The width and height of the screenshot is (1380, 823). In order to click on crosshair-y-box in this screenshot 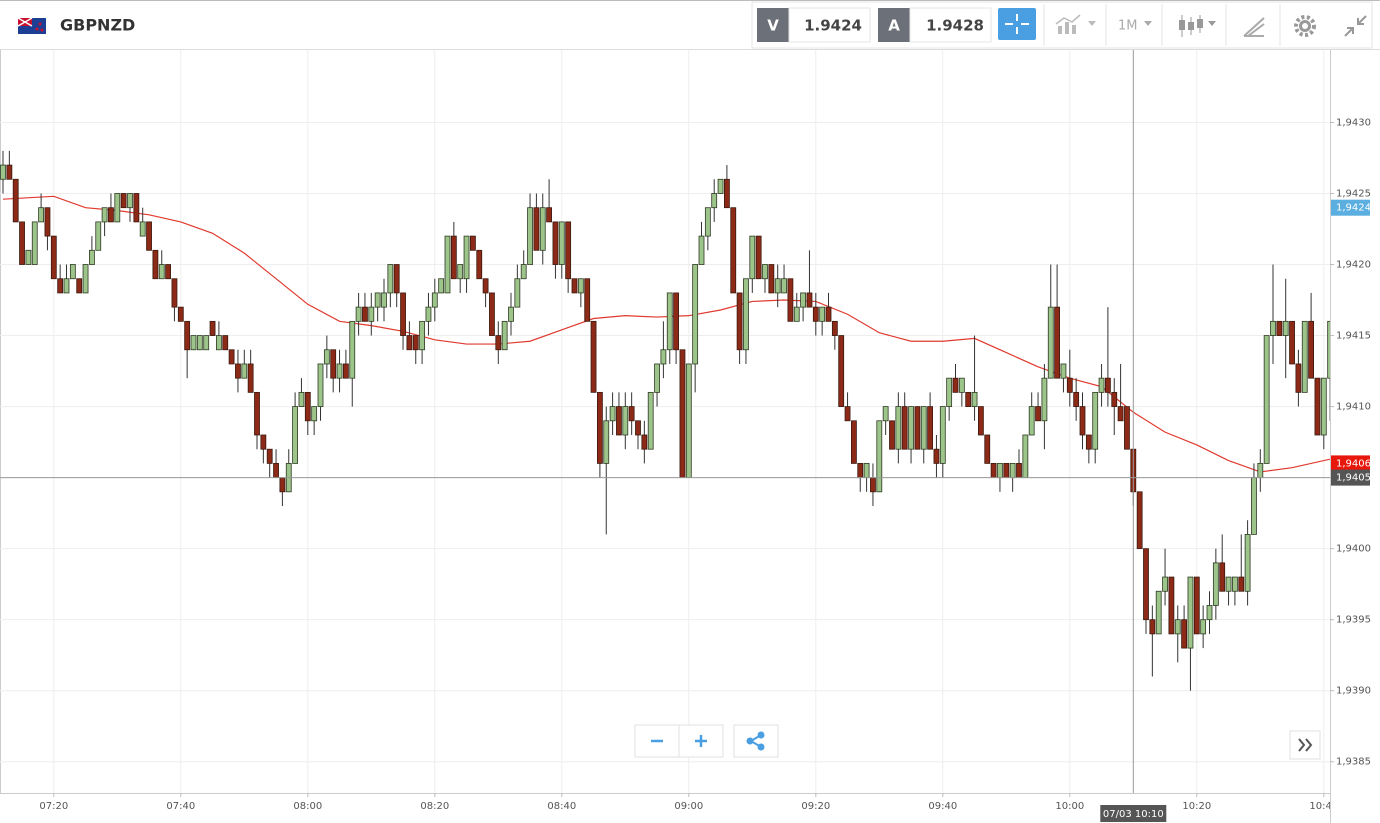, I will do `click(1350, 477)`.